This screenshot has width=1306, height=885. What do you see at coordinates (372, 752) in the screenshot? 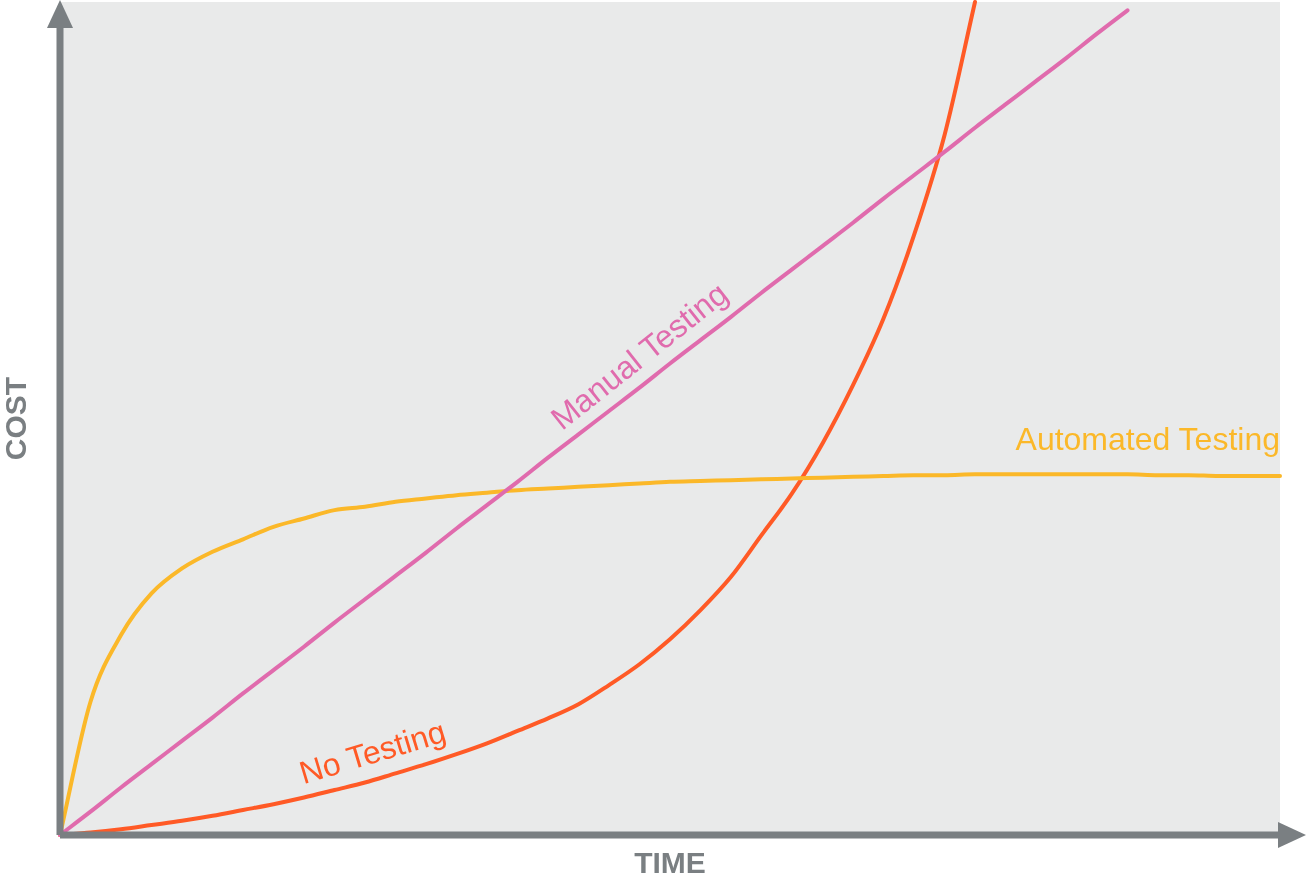
I see `text: No Testing` at bounding box center [372, 752].